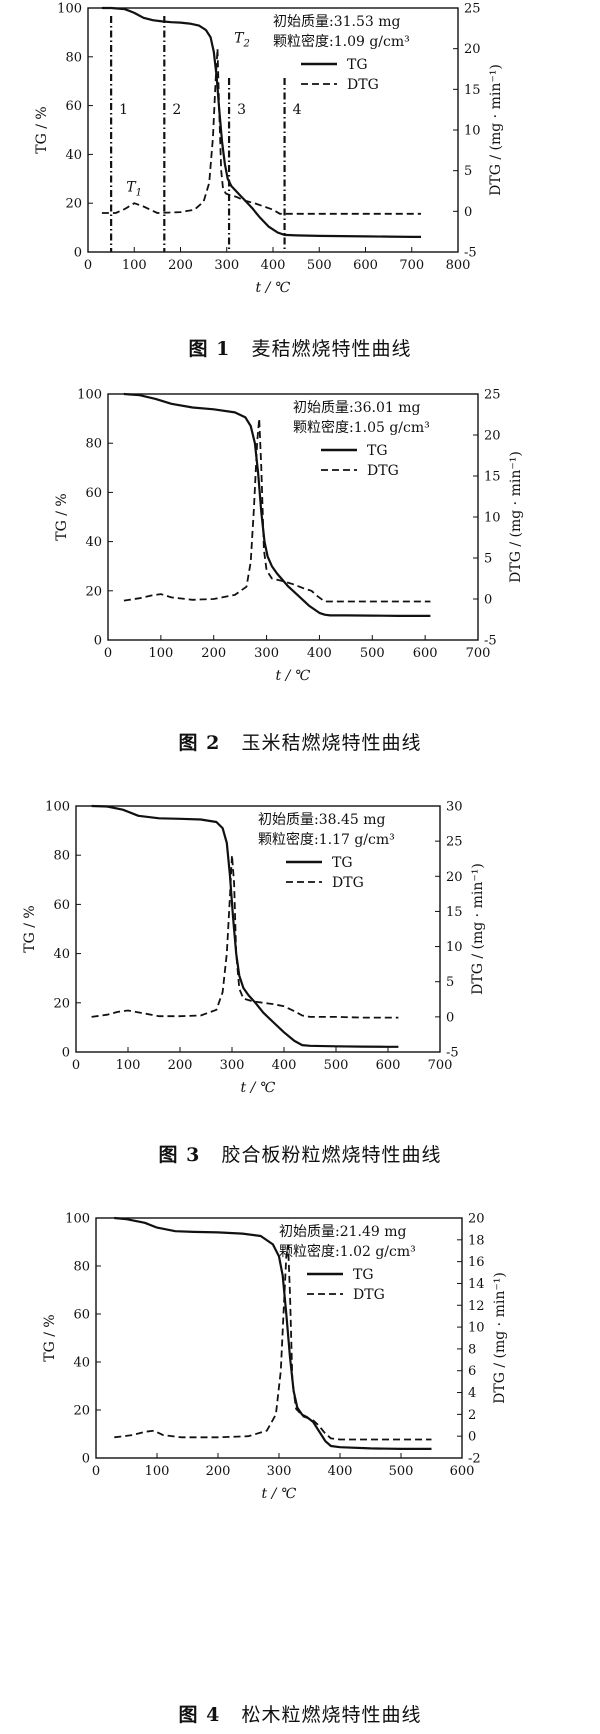 The height and width of the screenshot is (1734, 600). Describe the element at coordinates (261, 131) in the screenshot. I see `chart-1-series-dtg-line` at that location.